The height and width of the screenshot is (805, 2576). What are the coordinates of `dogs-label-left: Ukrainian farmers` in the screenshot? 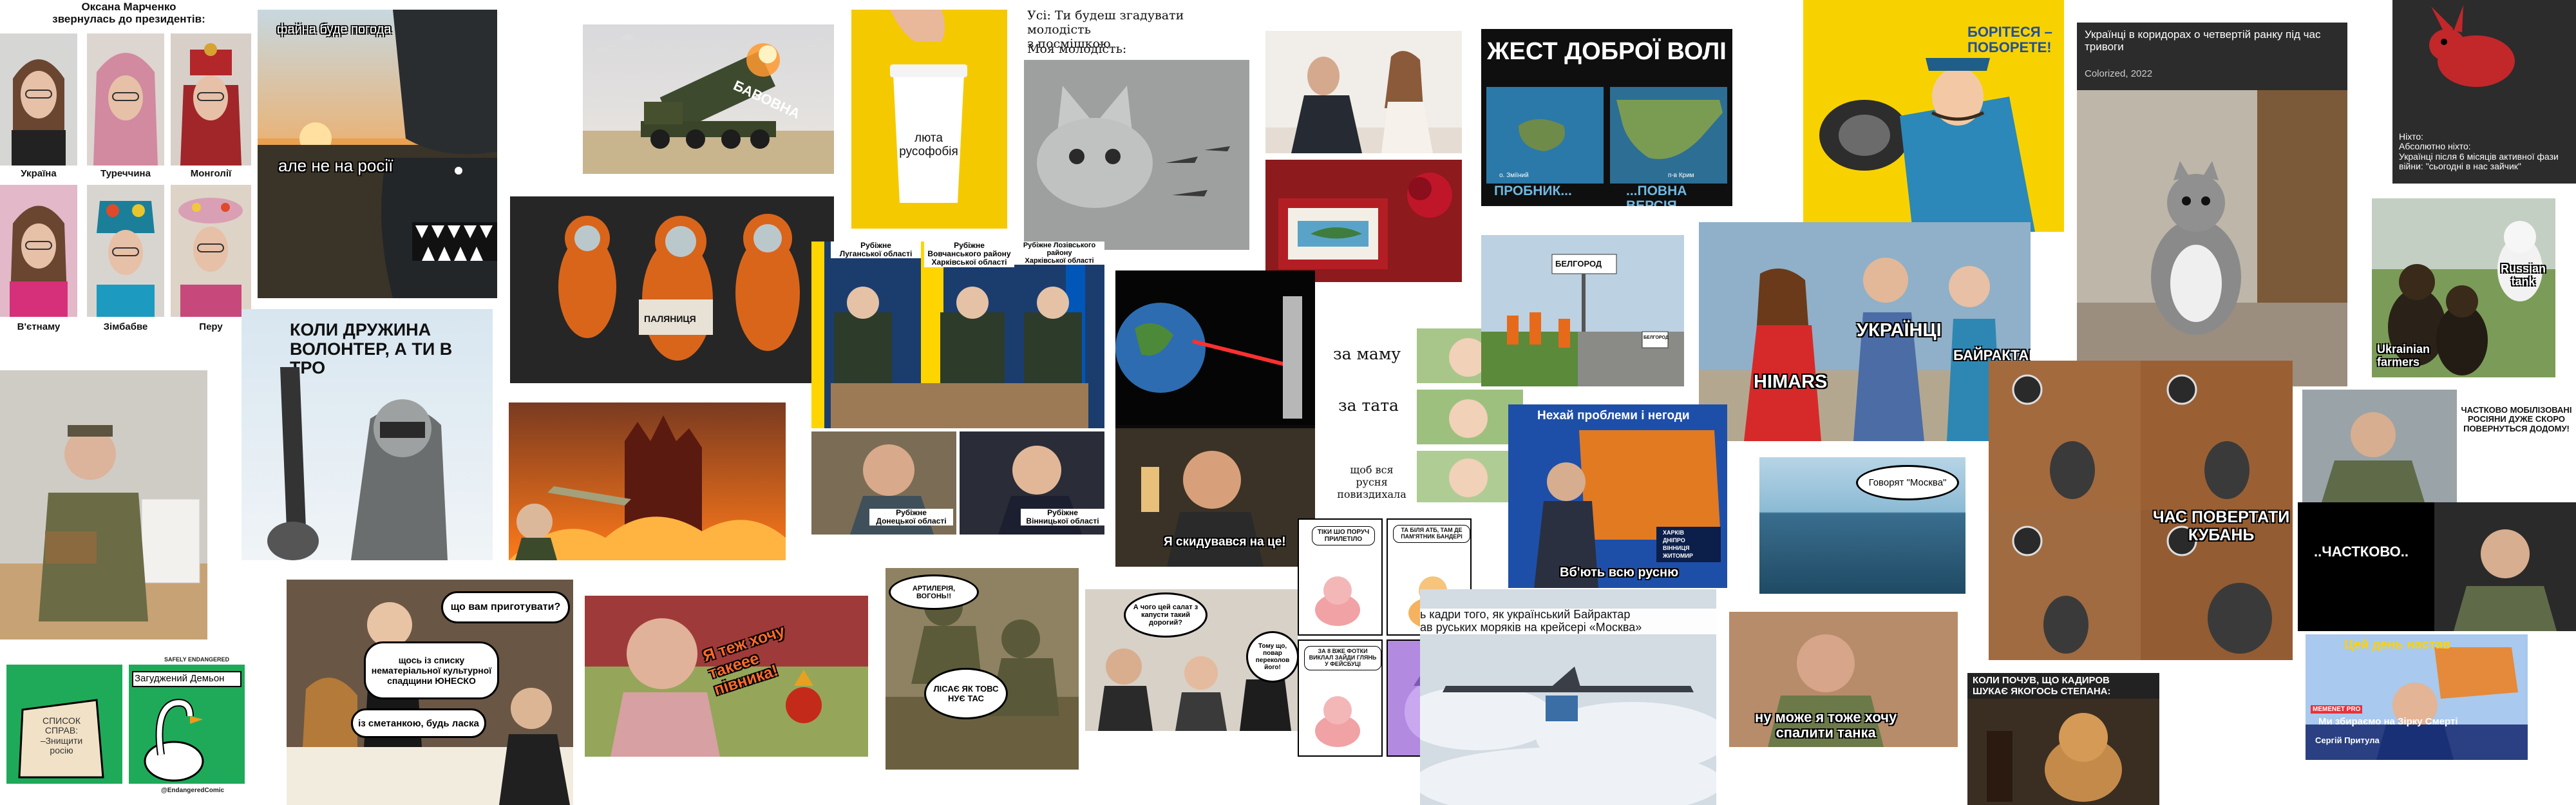 It's located at (2403, 355).